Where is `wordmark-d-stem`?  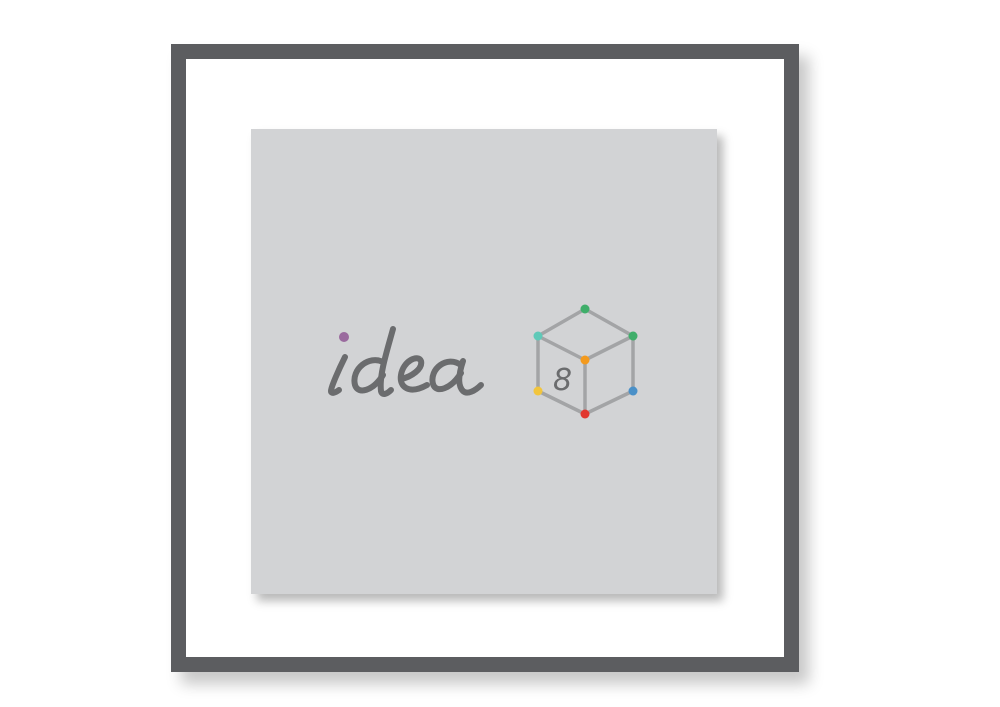
wordmark-d-stem is located at coordinates (386, 361).